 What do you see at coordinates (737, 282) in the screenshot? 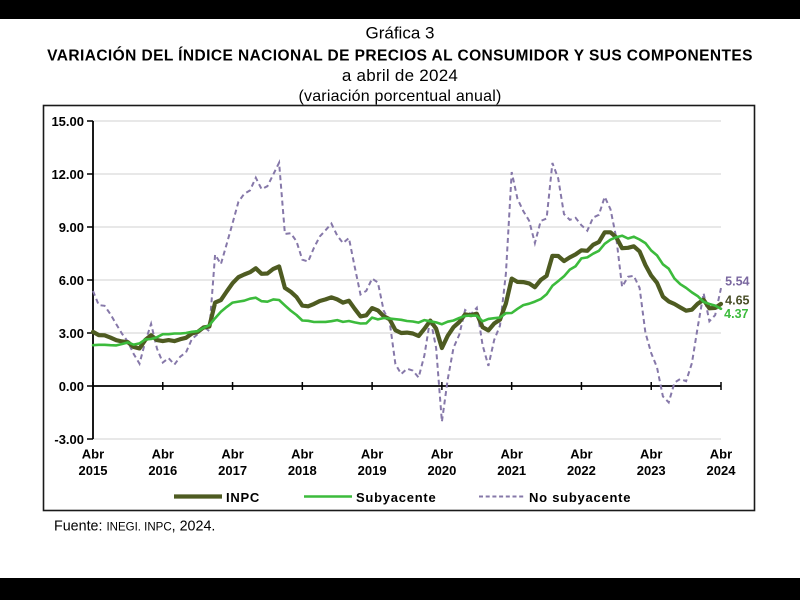
I see `svg-text: 5.54` at bounding box center [737, 282].